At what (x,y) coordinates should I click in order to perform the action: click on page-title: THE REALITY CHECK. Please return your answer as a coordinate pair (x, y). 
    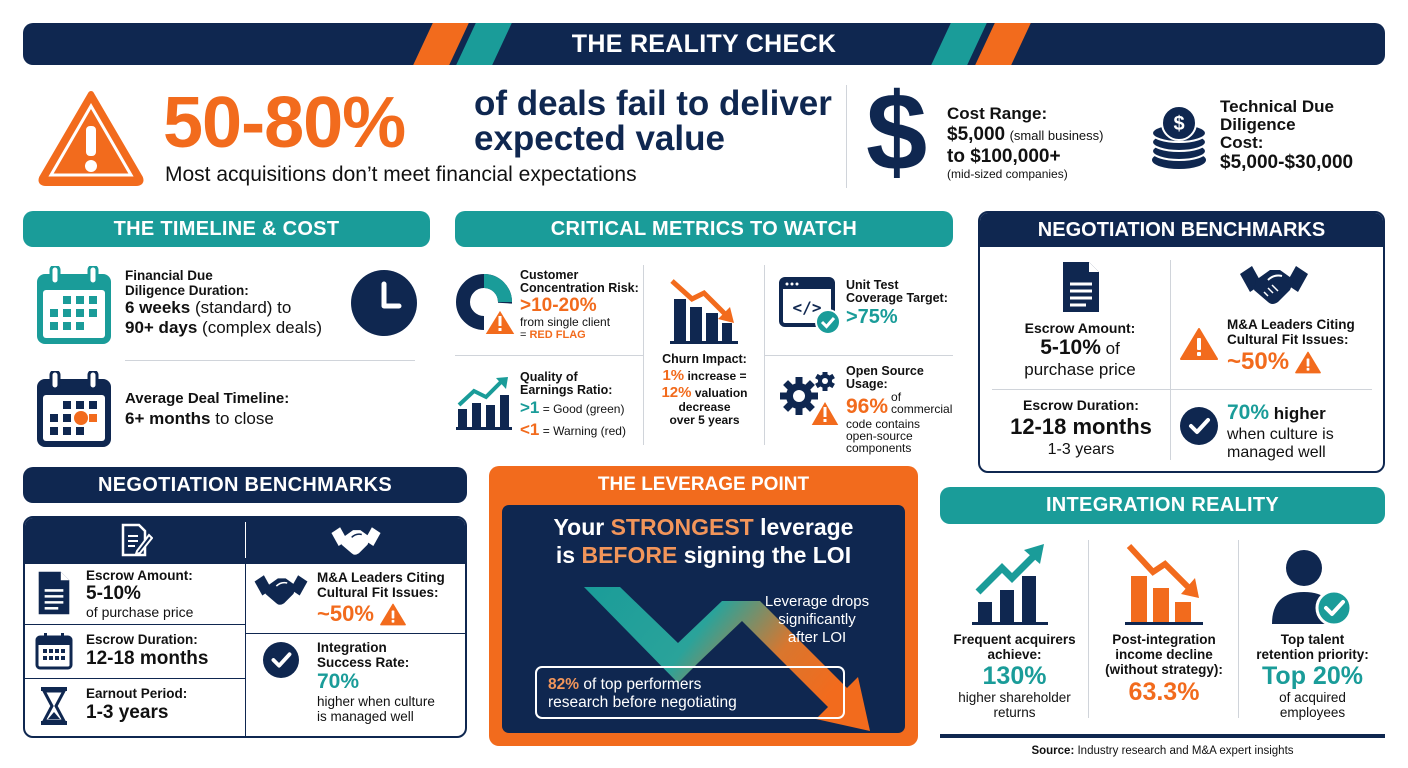
    Looking at the image, I should click on (704, 43).